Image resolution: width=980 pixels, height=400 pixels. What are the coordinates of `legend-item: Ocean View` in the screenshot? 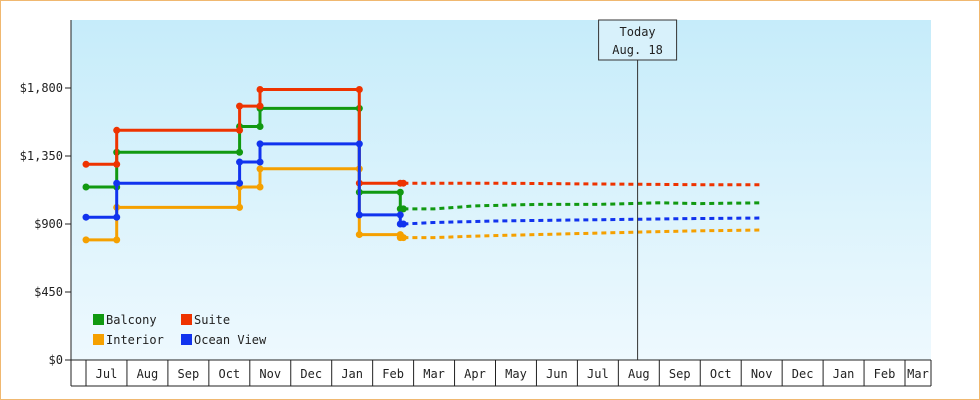 It's located at (224, 340).